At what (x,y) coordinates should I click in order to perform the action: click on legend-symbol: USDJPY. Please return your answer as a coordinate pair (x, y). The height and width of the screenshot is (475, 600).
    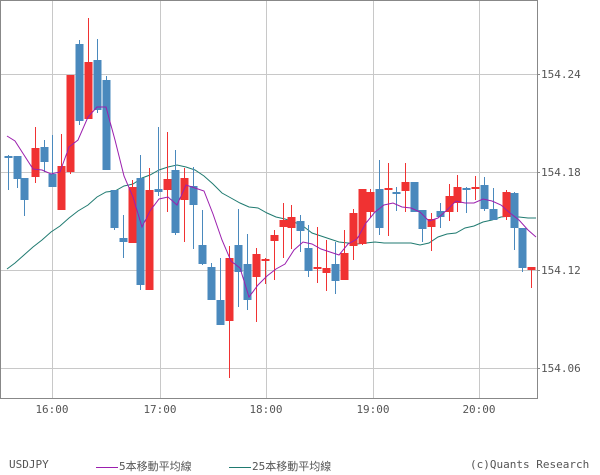
    Looking at the image, I should click on (29, 464).